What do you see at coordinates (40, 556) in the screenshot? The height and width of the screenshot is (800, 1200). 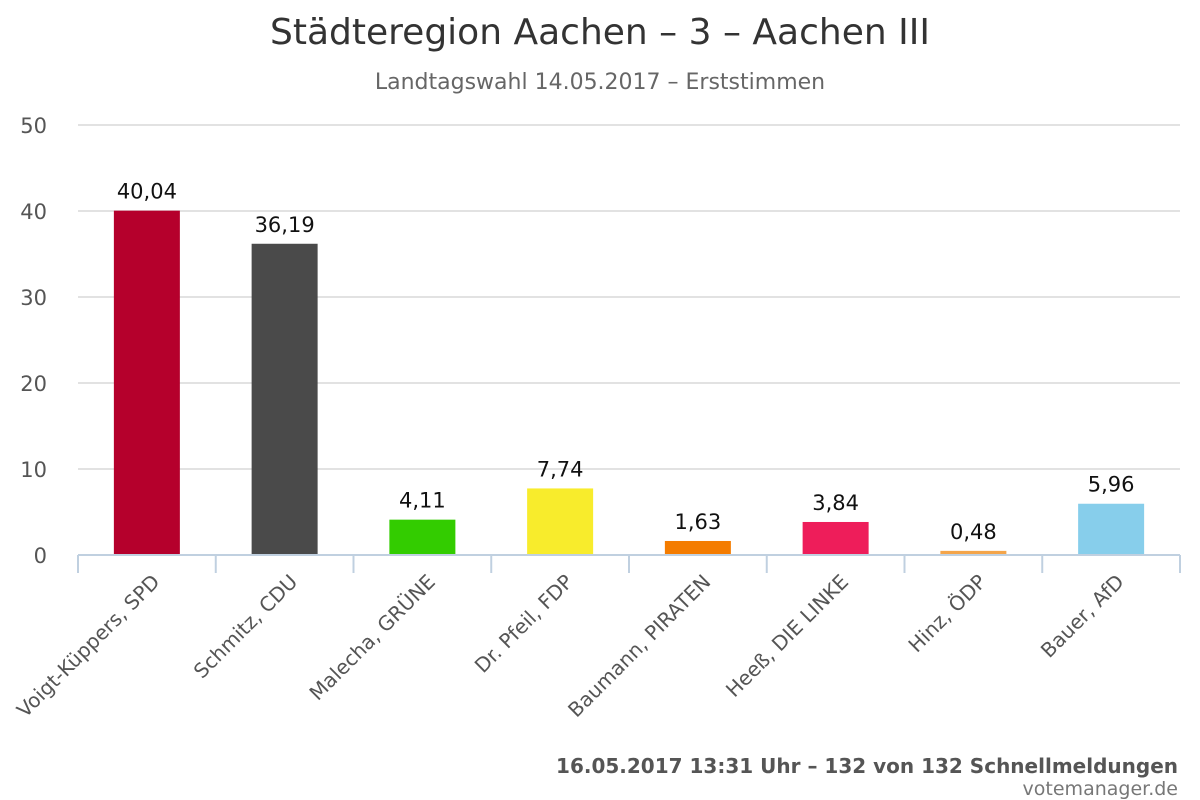 I see `y-tick-label: 0` at bounding box center [40, 556].